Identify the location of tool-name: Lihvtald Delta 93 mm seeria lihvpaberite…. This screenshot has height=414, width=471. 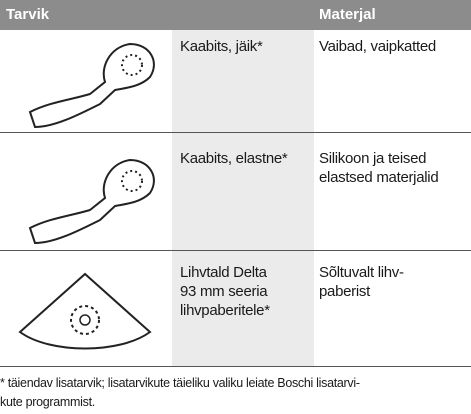
(225, 291).